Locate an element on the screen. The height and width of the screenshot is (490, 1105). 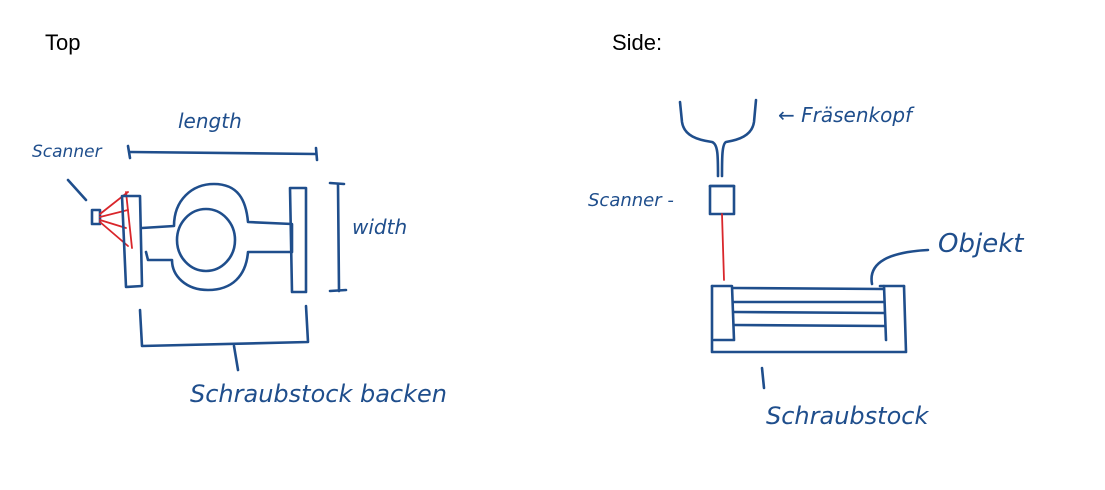
jaws-bracket is located at coordinates (224, 326).